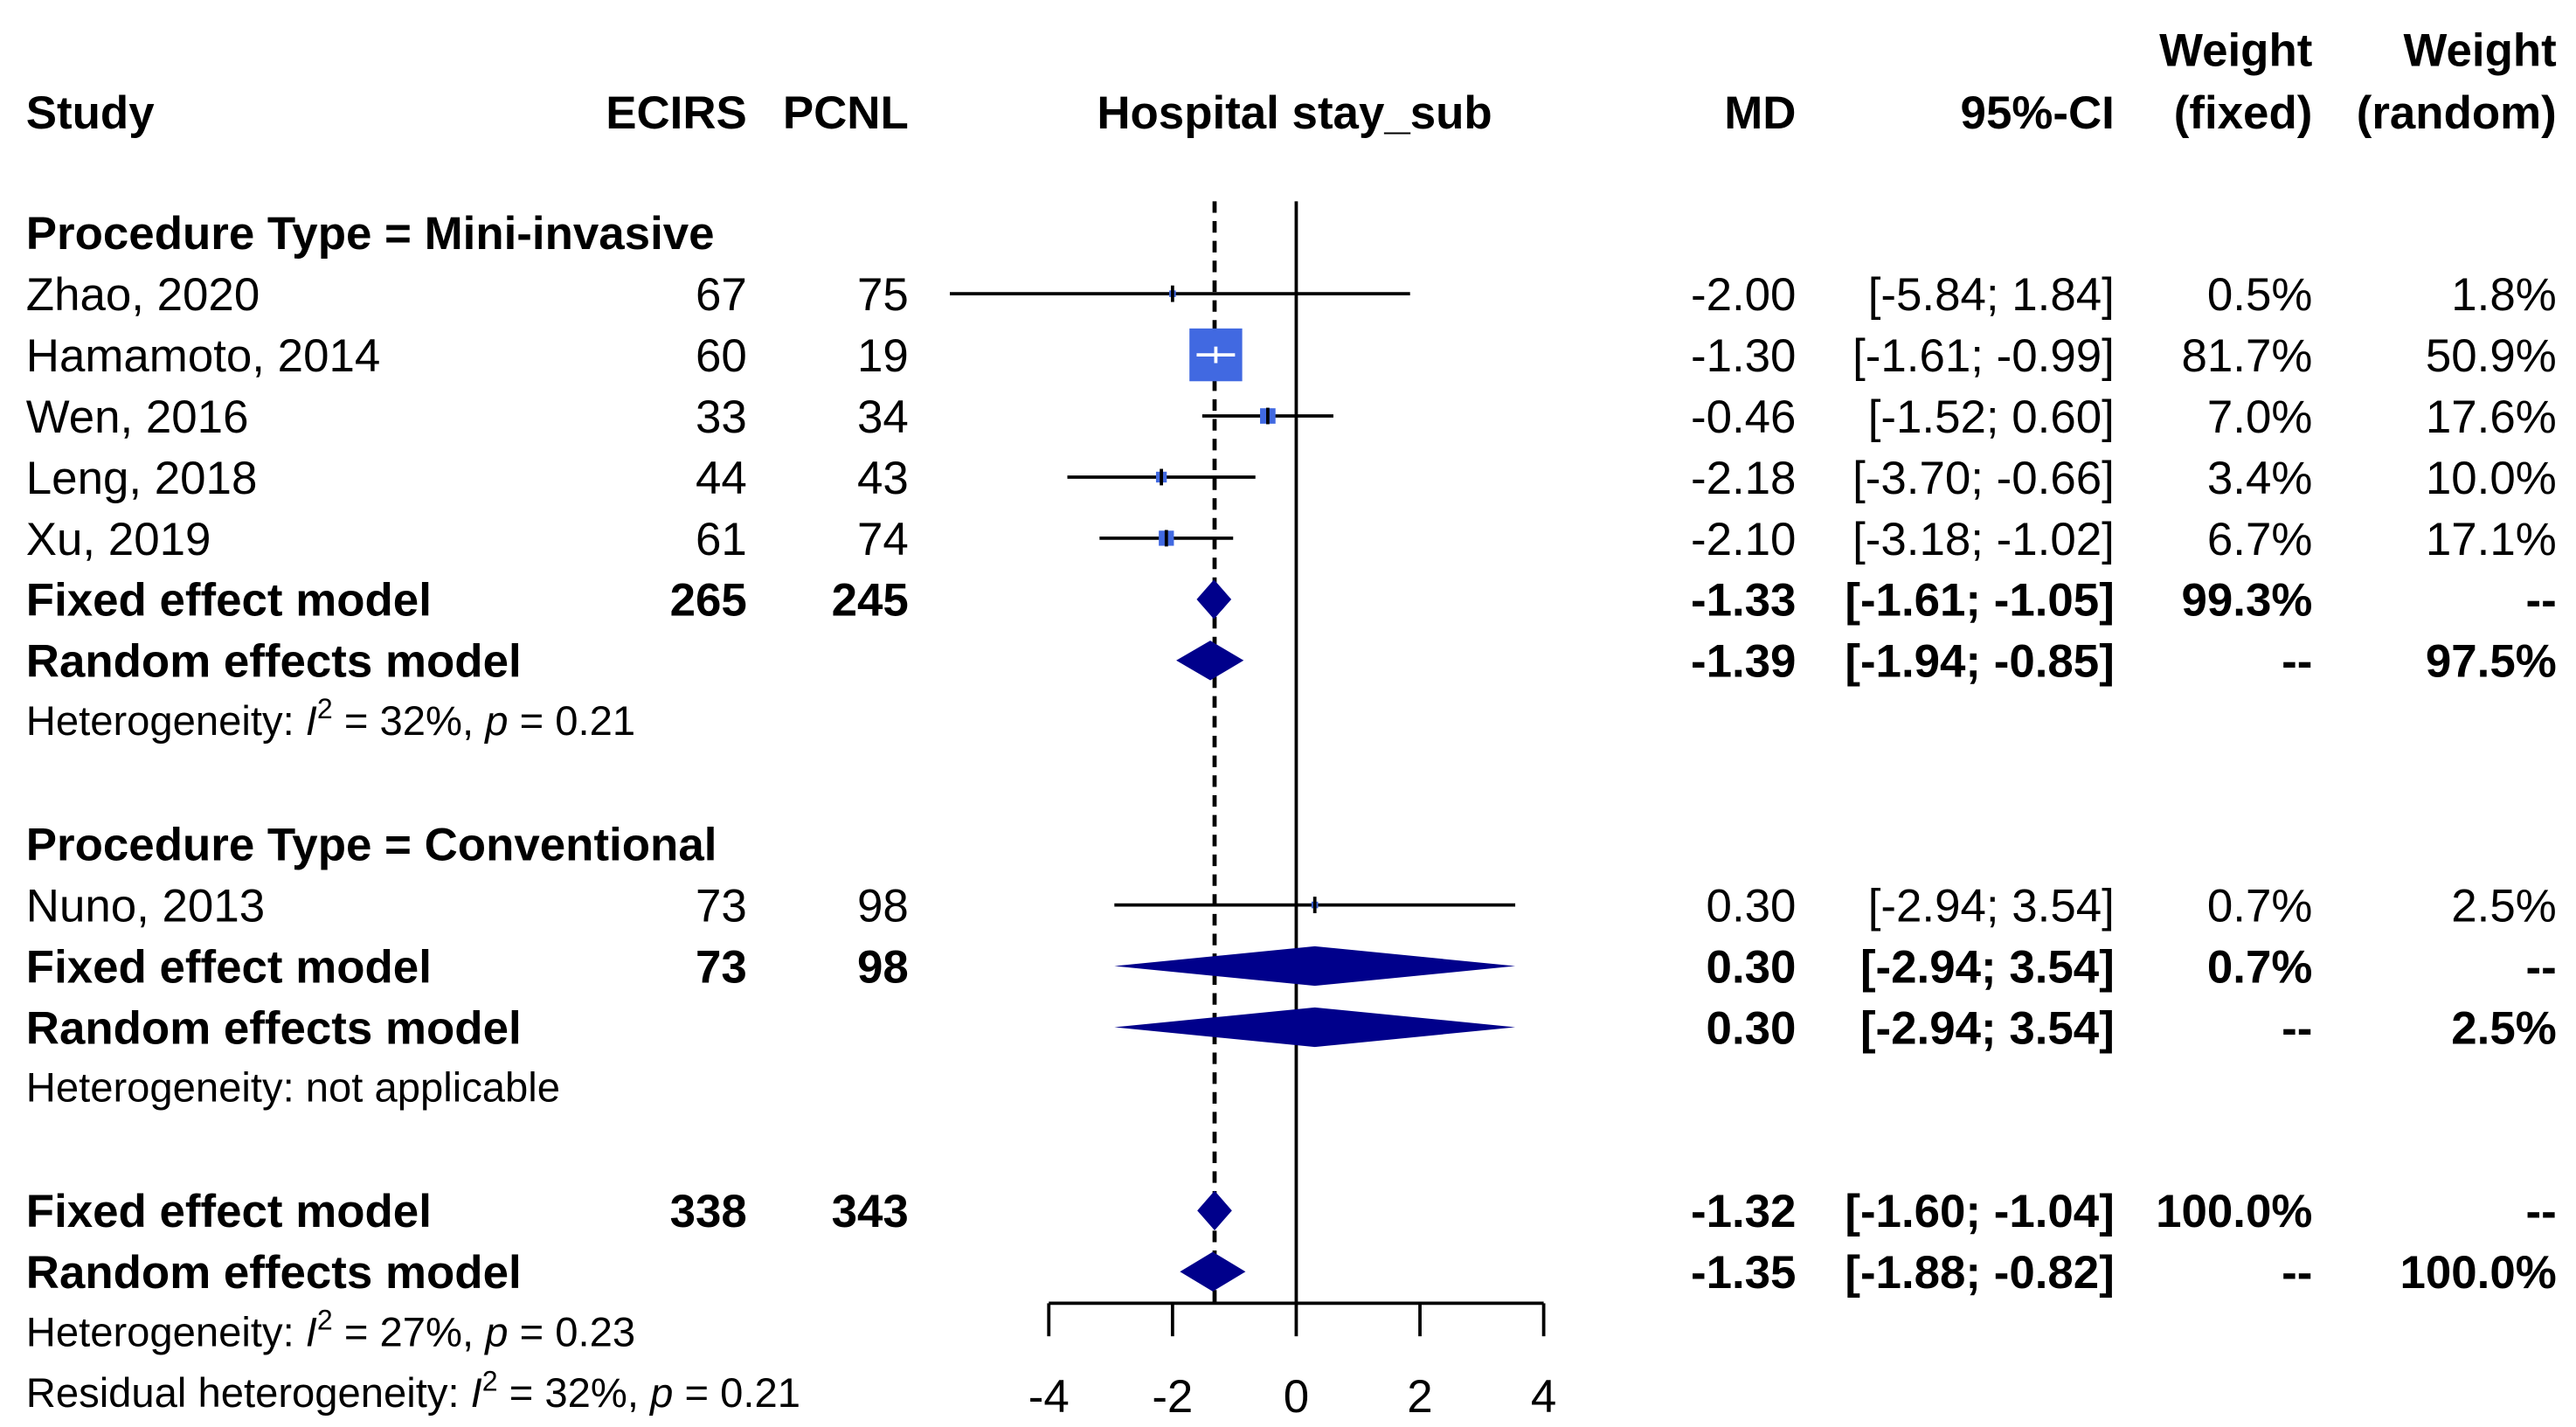  Describe the element at coordinates (1291, 417) in the screenshot. I see `row-study: Wen, 2016 33 34 -0.46 [-1.52; 0.60] 7.0% 17.6%` at that location.